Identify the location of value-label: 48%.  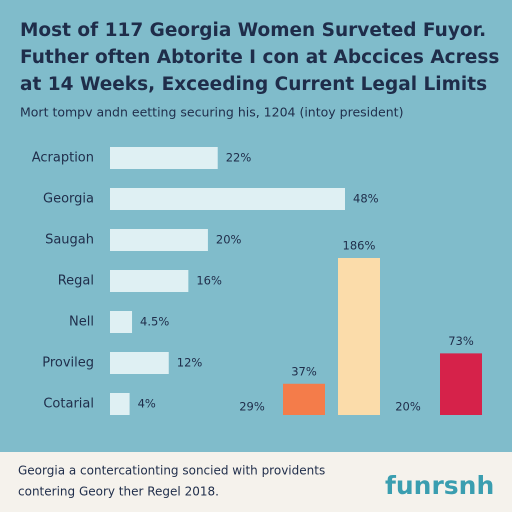
(366, 199).